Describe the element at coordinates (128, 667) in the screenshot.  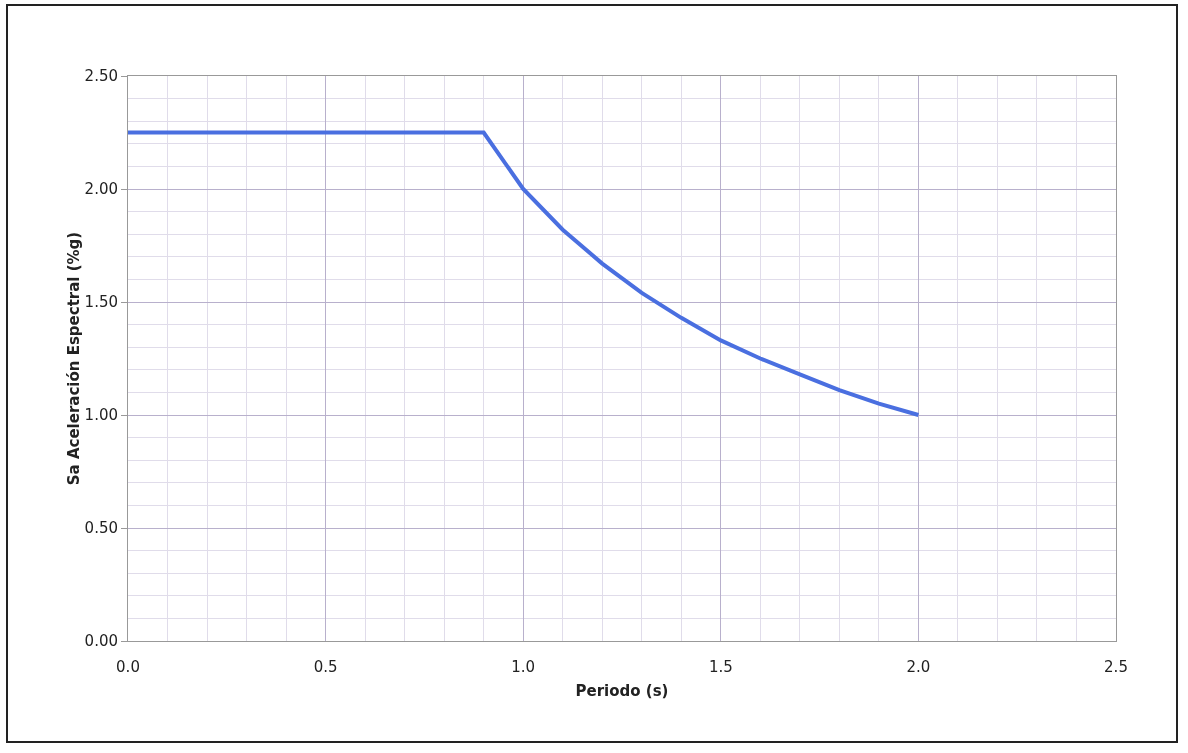
I see `x-tick-label: 0.0` at that location.